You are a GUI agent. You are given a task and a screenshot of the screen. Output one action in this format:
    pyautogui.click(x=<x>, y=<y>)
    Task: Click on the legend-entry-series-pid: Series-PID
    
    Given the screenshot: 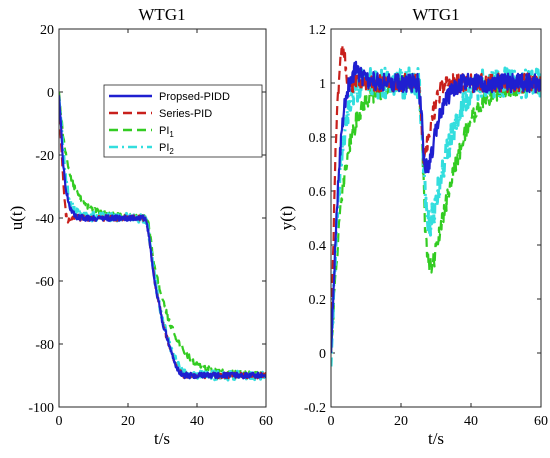 What is the action you would take?
    pyautogui.click(x=160, y=114)
    